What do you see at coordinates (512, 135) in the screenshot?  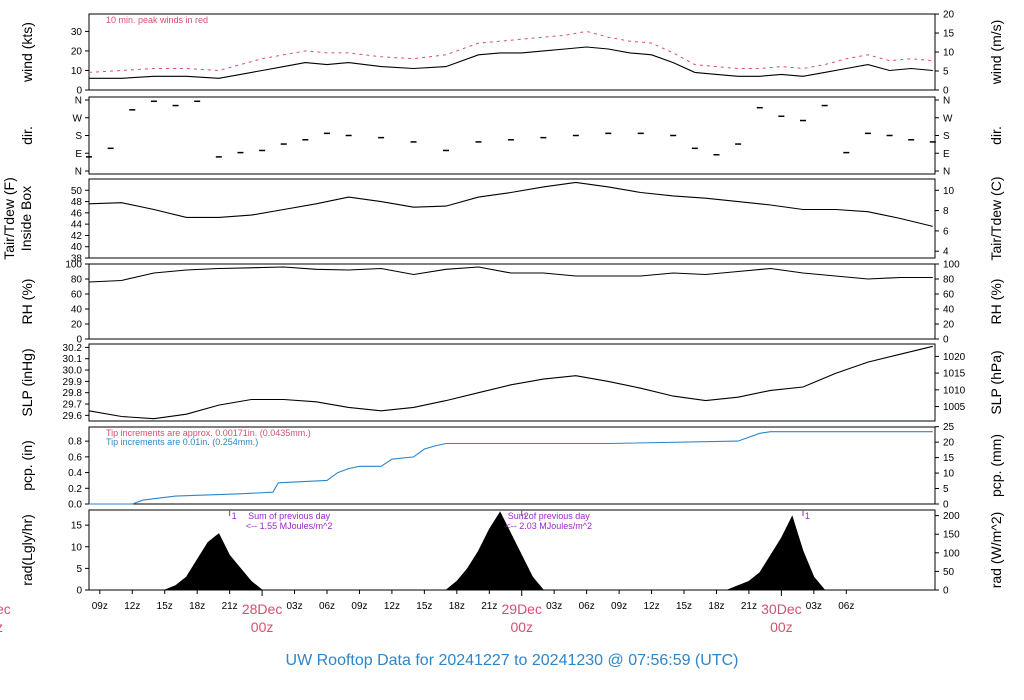 I see `panel-frame-dir` at bounding box center [512, 135].